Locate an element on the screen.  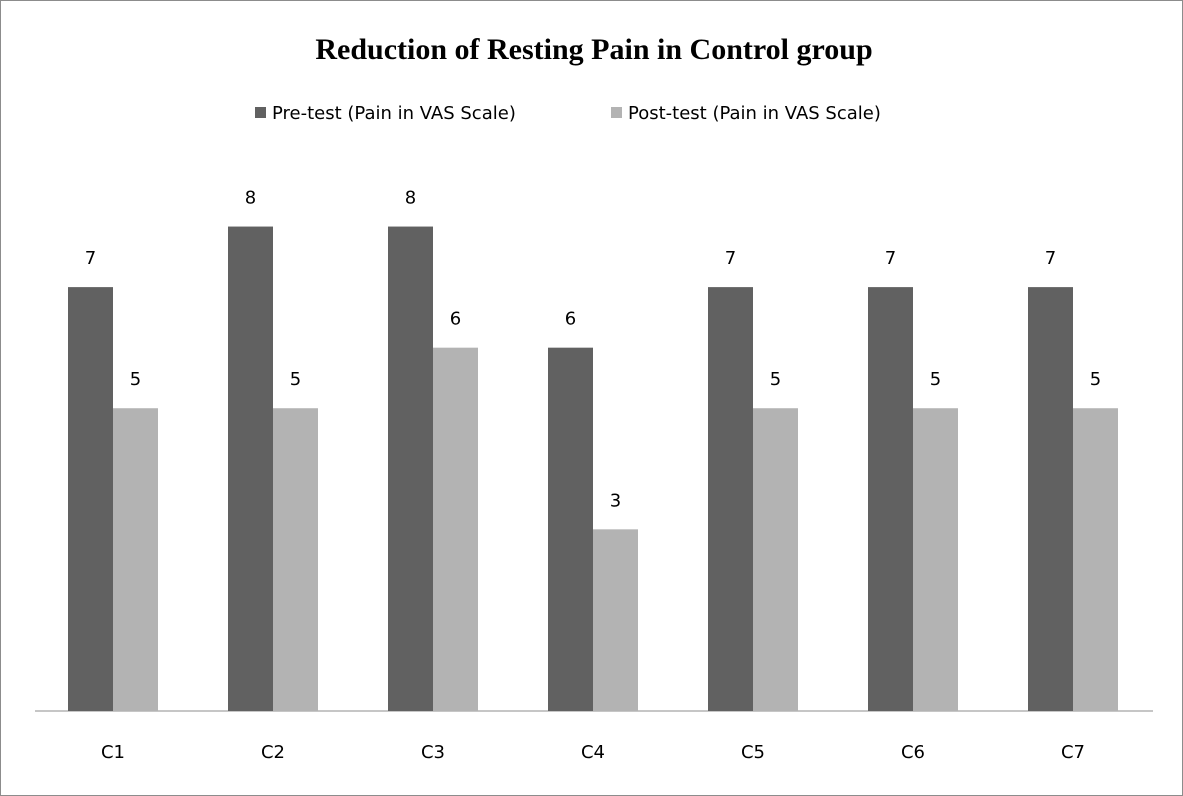
legend-label: Post-test (Pain in VAS Scale) is located at coordinates (754, 113).